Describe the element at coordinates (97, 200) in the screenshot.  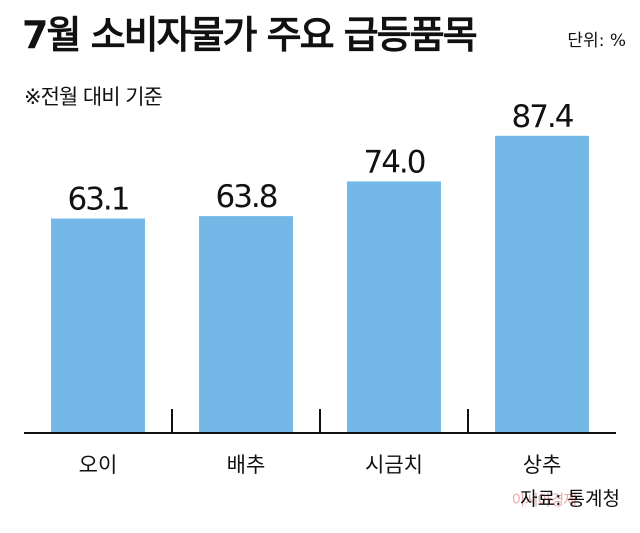
I see `data-label: 63.1` at that location.